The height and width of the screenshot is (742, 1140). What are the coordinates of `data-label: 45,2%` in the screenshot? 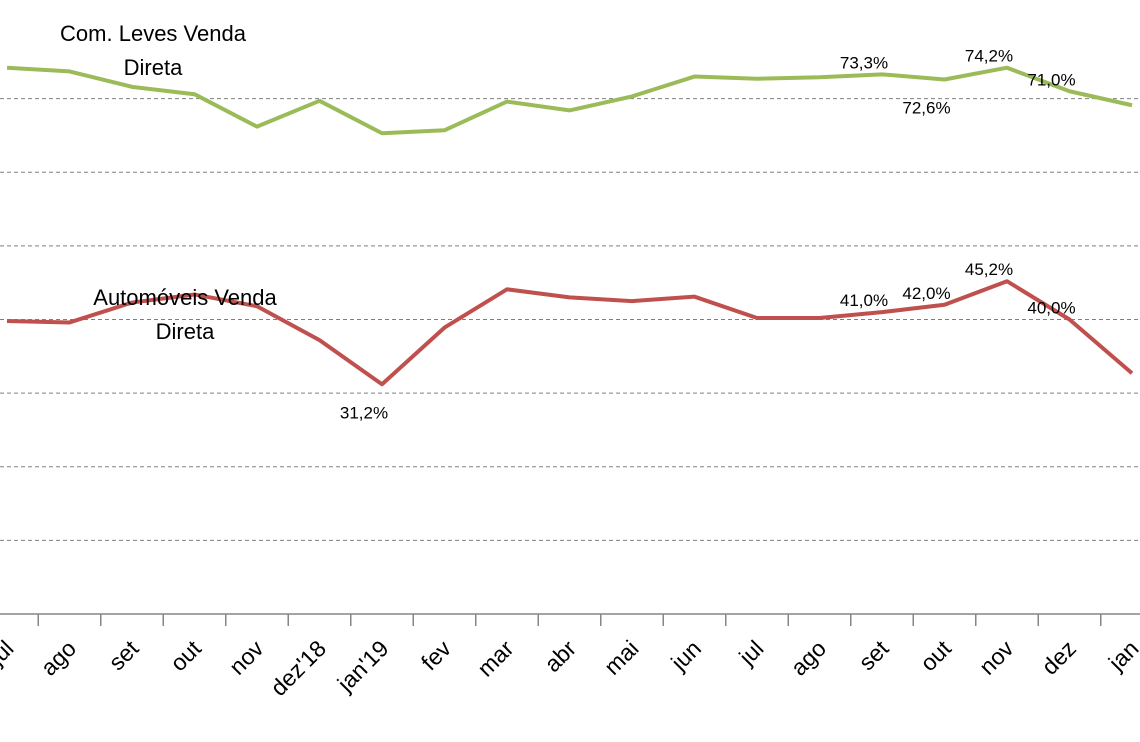 It's located at (989, 269).